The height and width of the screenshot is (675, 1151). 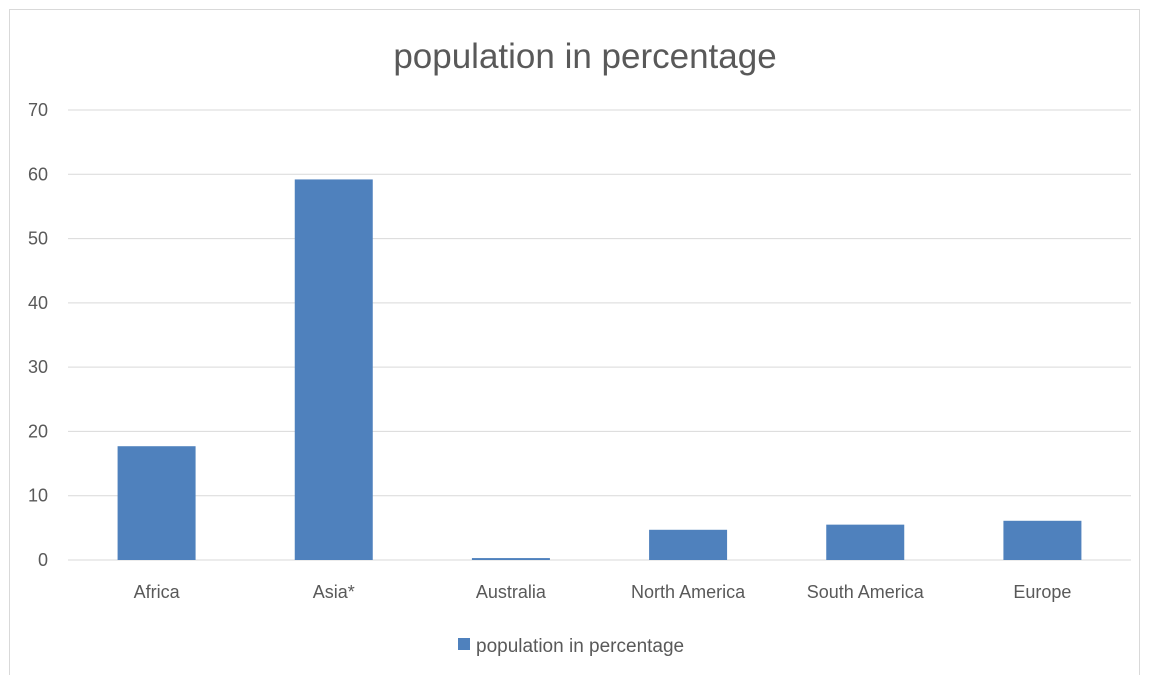 What do you see at coordinates (38, 335) in the screenshot?
I see `y-axis-tick-labels: 0 10 20 30 40 50 60 70` at bounding box center [38, 335].